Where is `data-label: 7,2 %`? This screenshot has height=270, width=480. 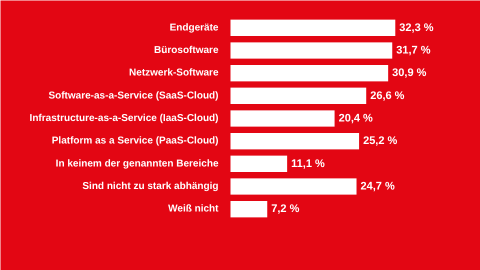 data-label: 7,2 % is located at coordinates (285, 209).